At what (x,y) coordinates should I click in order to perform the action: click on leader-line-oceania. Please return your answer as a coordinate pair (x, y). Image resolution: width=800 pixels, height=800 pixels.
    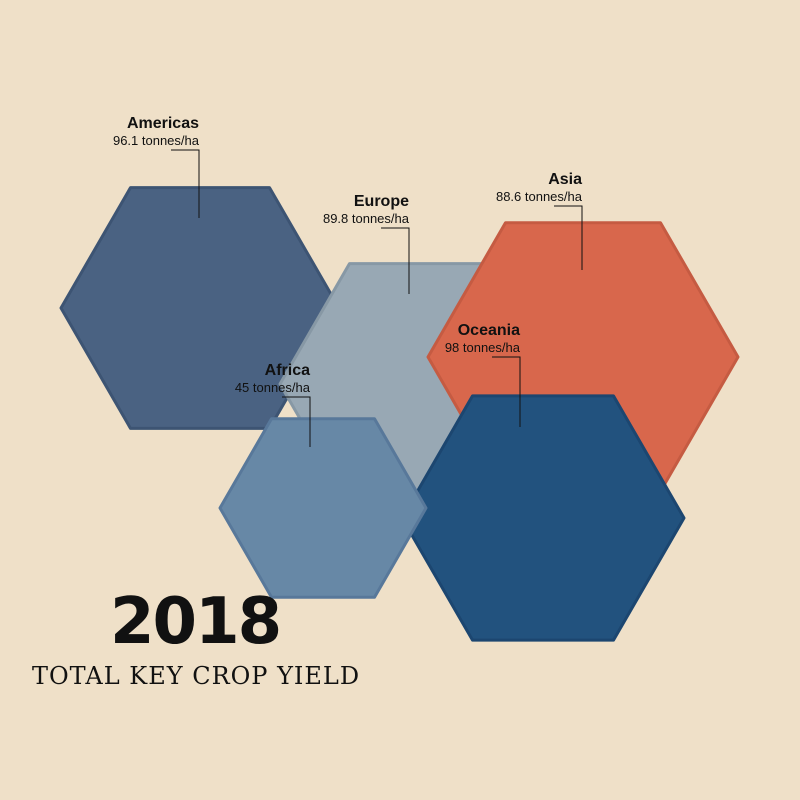
    Looking at the image, I should click on (506, 391).